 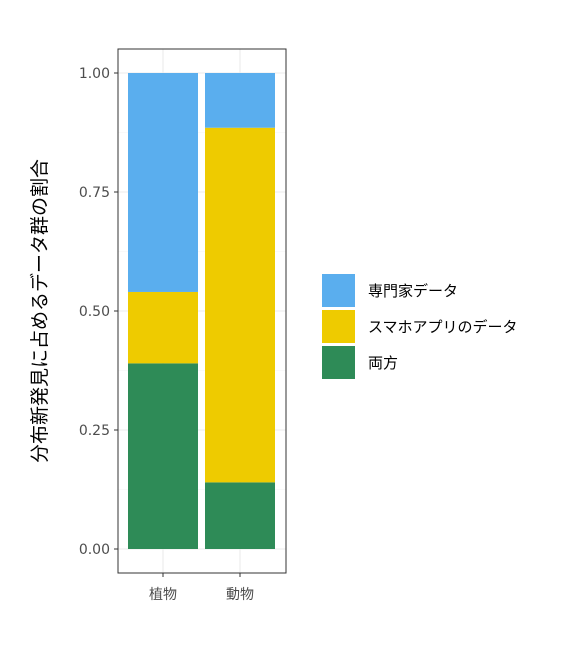 I want to click on y-tick-label: 0.25, so click(x=94, y=431).